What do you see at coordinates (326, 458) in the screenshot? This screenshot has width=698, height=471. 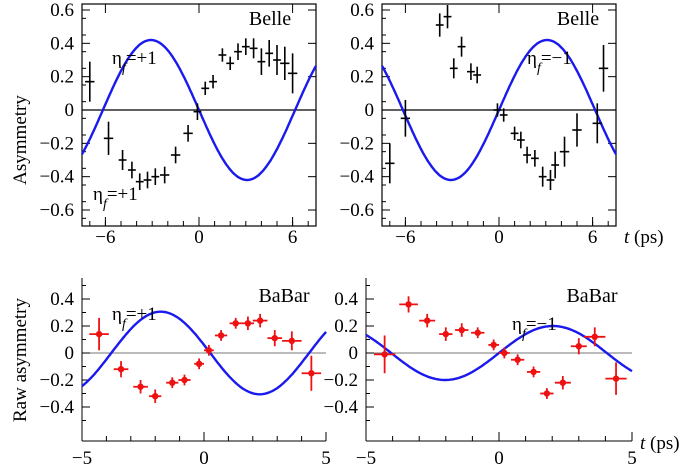 I see `x-tick-label: 5` at bounding box center [326, 458].